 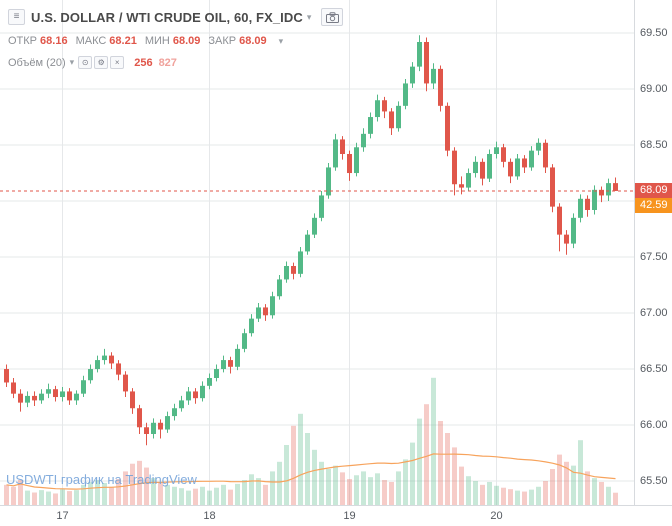 What do you see at coordinates (54, 41) in the screenshot?
I see `open-value: 68.16` at bounding box center [54, 41].